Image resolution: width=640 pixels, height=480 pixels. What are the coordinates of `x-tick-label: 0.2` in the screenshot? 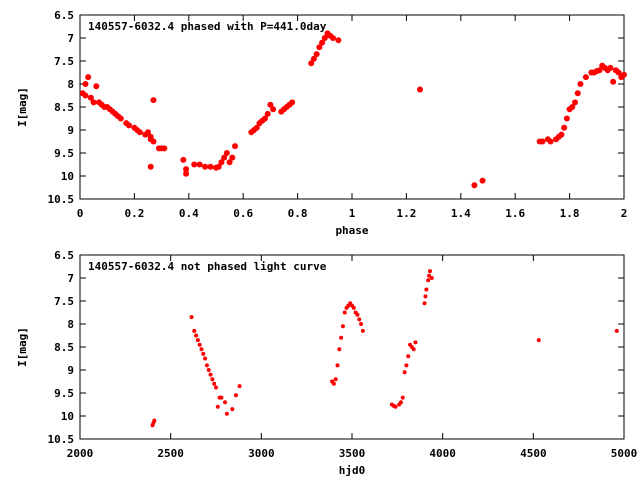 It's located at (134, 213).